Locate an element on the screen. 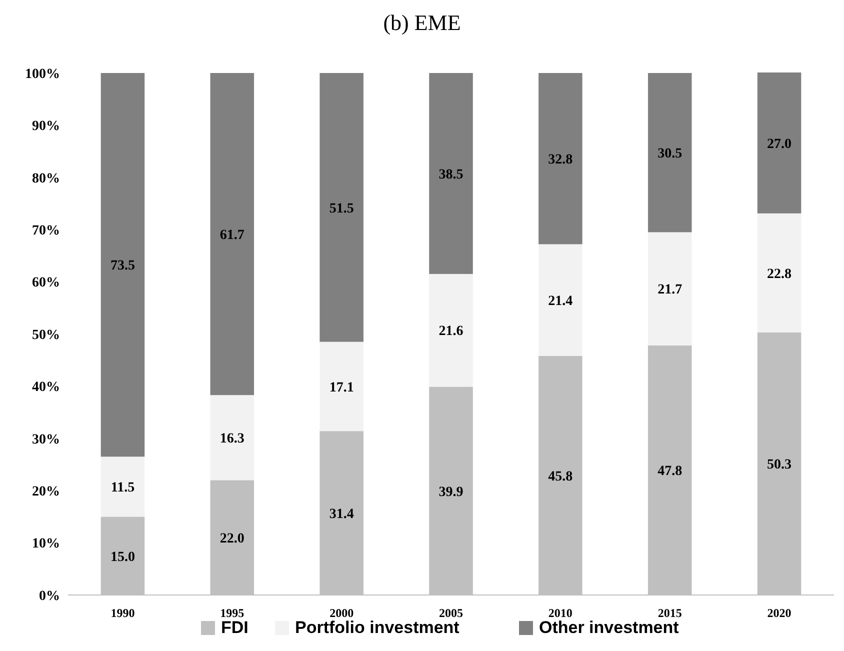 The width and height of the screenshot is (844, 651). data-label: 27.0 is located at coordinates (779, 144).